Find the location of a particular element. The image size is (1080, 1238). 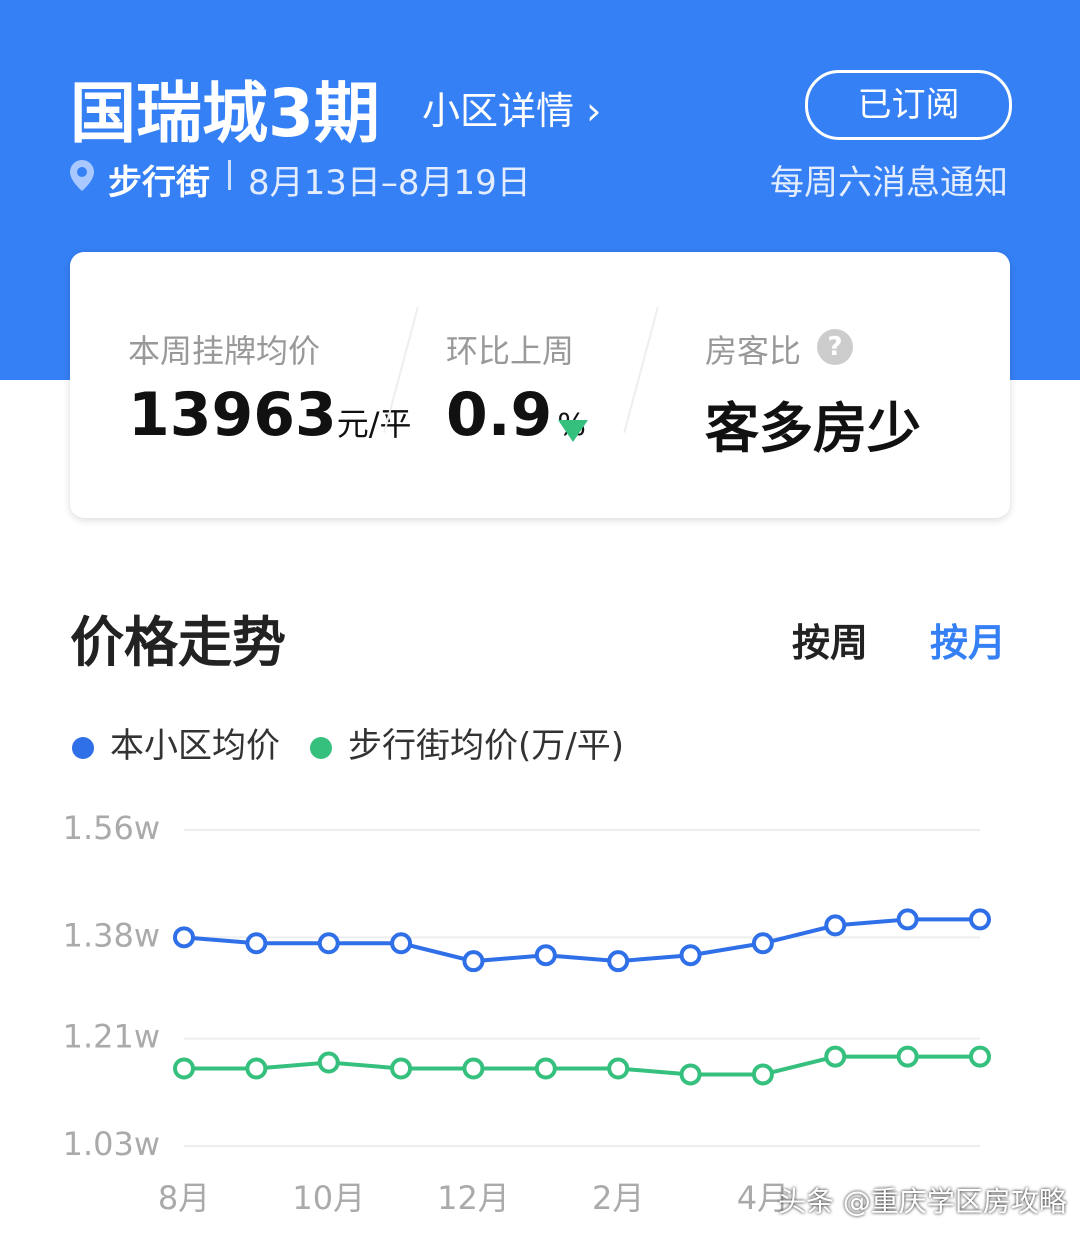

ratio-value: 客多房少 is located at coordinates (813, 428).